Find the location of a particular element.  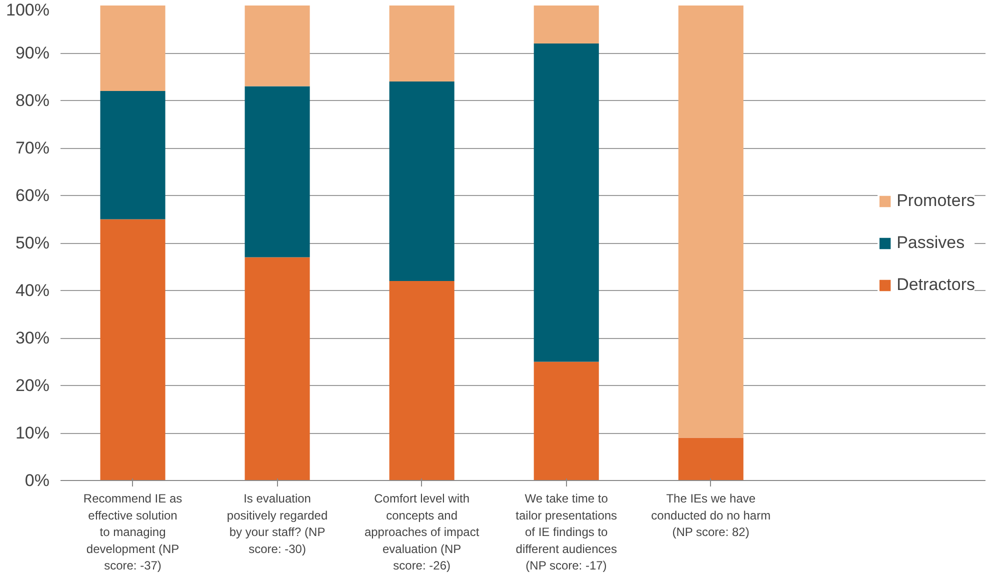

y-tick-label: 10% is located at coordinates (32, 433).